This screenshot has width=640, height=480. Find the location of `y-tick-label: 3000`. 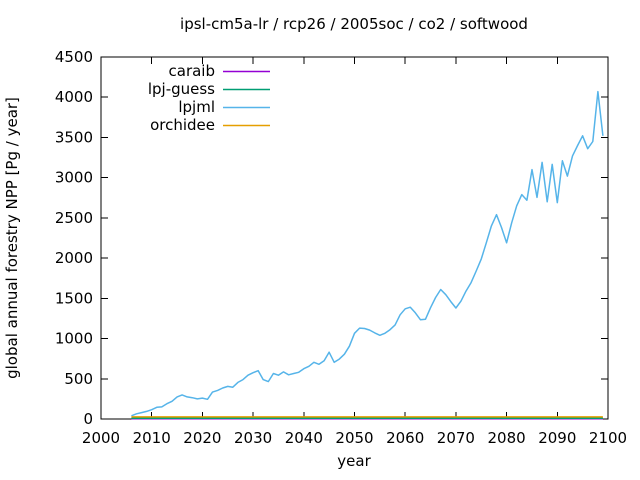

y-tick-label: 3000 is located at coordinates (74, 178).